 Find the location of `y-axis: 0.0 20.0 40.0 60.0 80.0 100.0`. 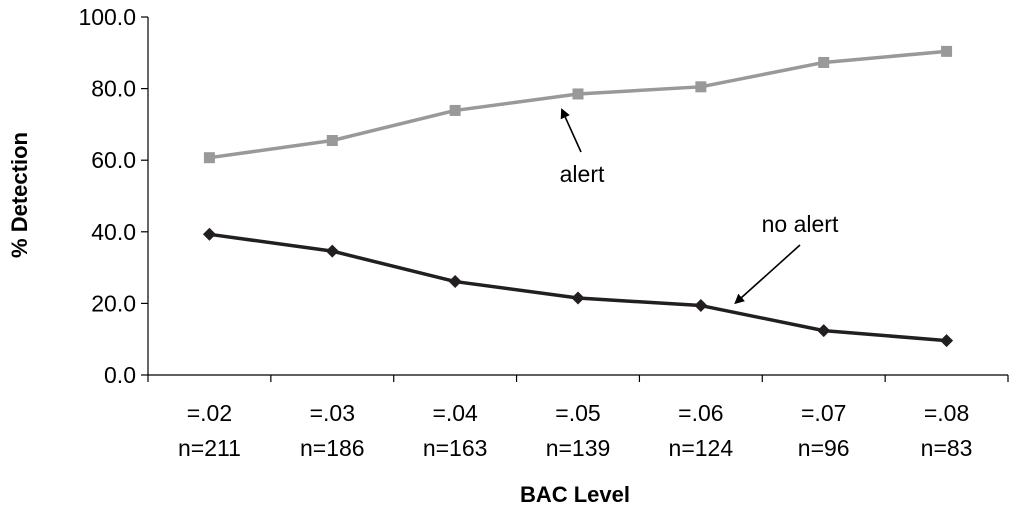

y-axis: 0.0 20.0 40.0 60.0 80.0 100.0 is located at coordinates (113, 196).